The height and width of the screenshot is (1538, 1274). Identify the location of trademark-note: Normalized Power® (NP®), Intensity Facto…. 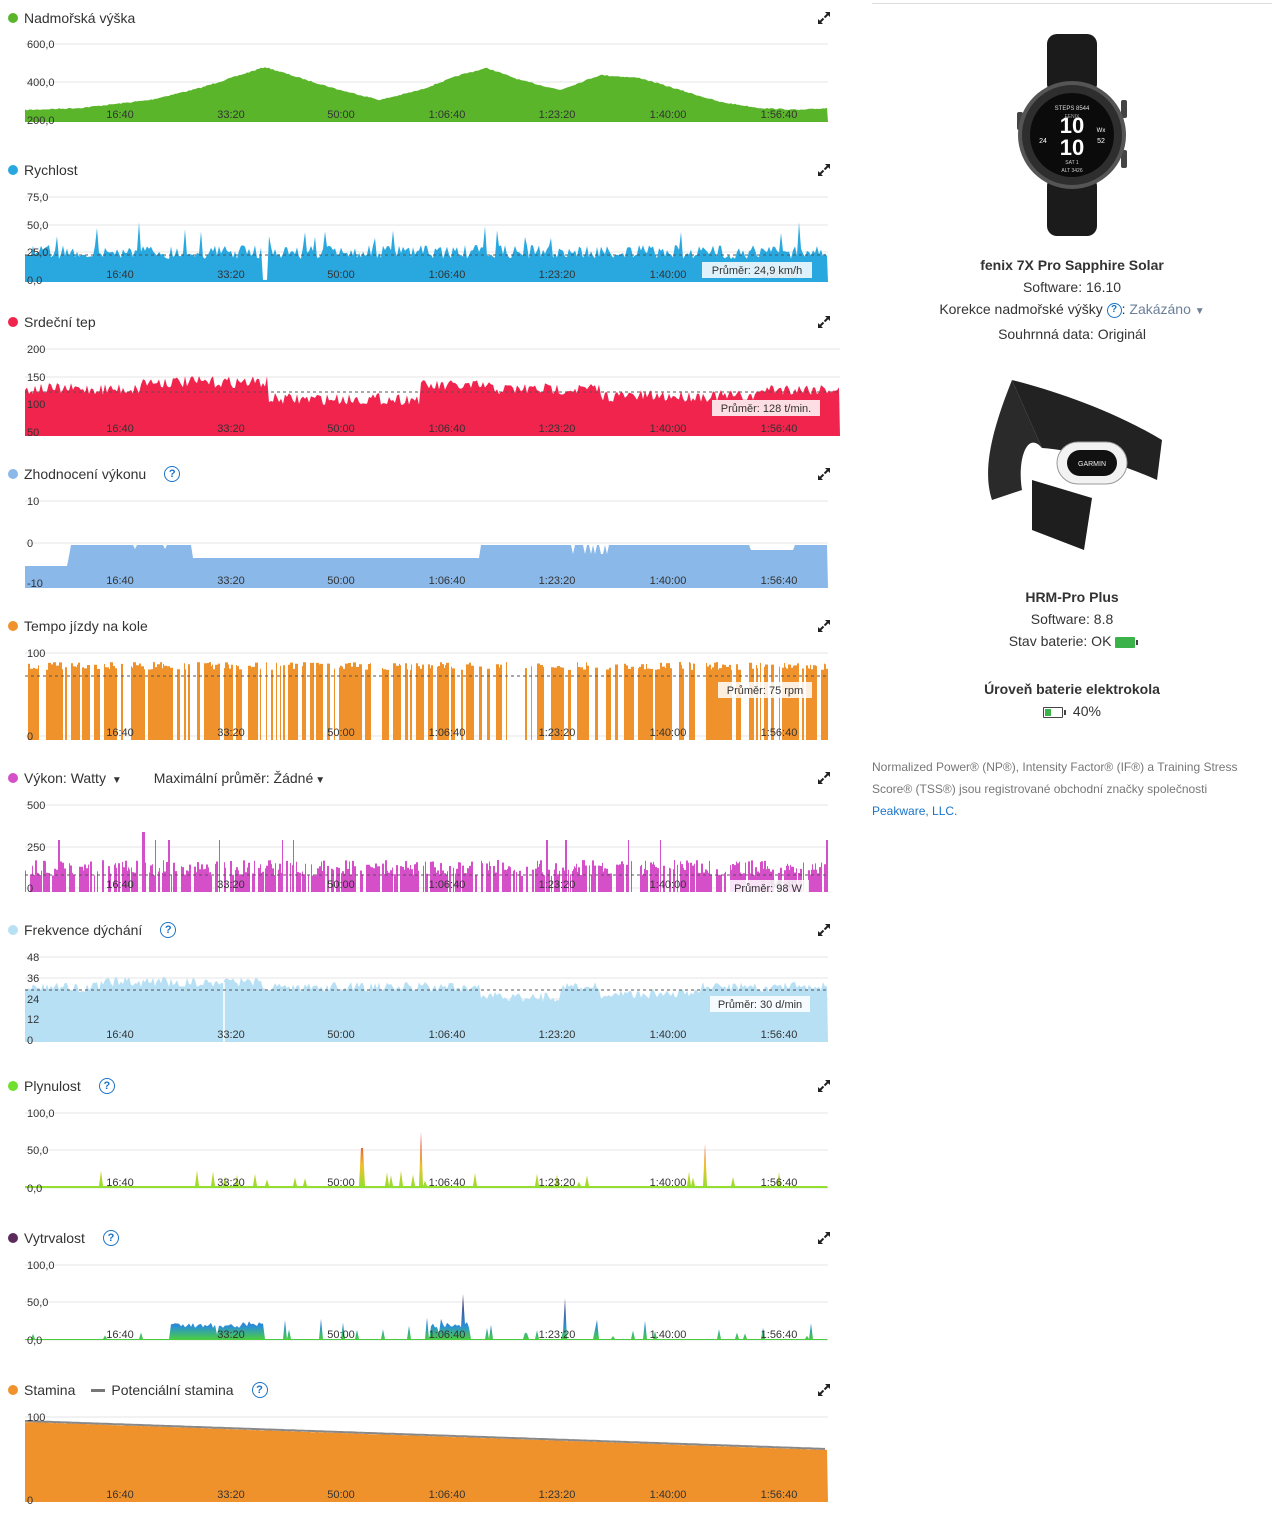
(1067, 789).